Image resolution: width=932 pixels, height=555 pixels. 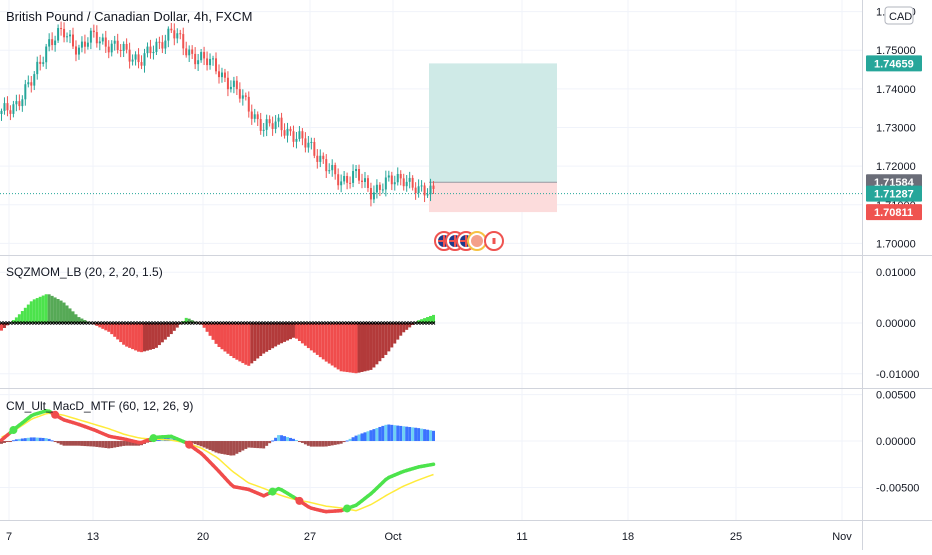 What do you see at coordinates (84, 272) in the screenshot?
I see `momentum-indicator-title: SQZMOM_LB (20, 2, 20, 1.5)` at bounding box center [84, 272].